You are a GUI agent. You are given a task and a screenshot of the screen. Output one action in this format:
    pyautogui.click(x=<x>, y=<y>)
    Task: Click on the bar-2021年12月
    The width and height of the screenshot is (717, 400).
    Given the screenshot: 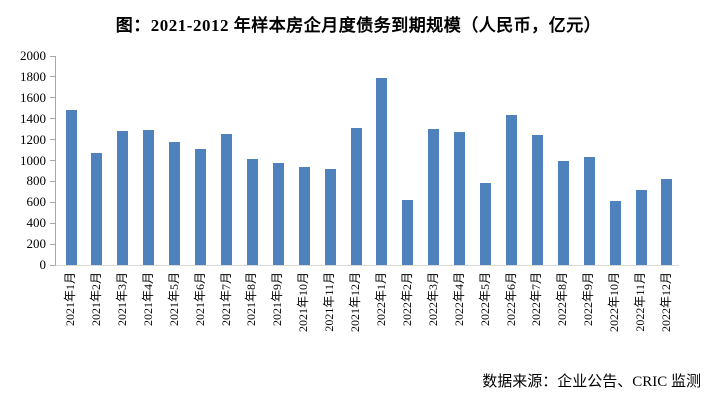 What is the action you would take?
    pyautogui.click(x=356, y=196)
    